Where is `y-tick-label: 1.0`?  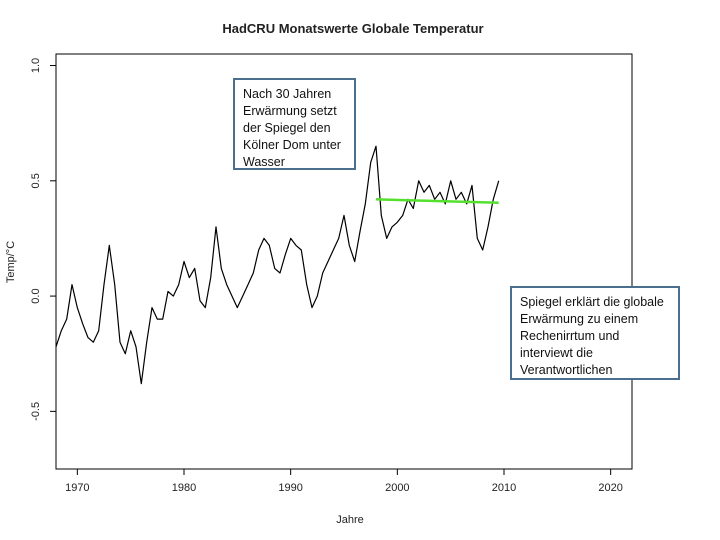 y-tick-label: 1.0 is located at coordinates (36, 65).